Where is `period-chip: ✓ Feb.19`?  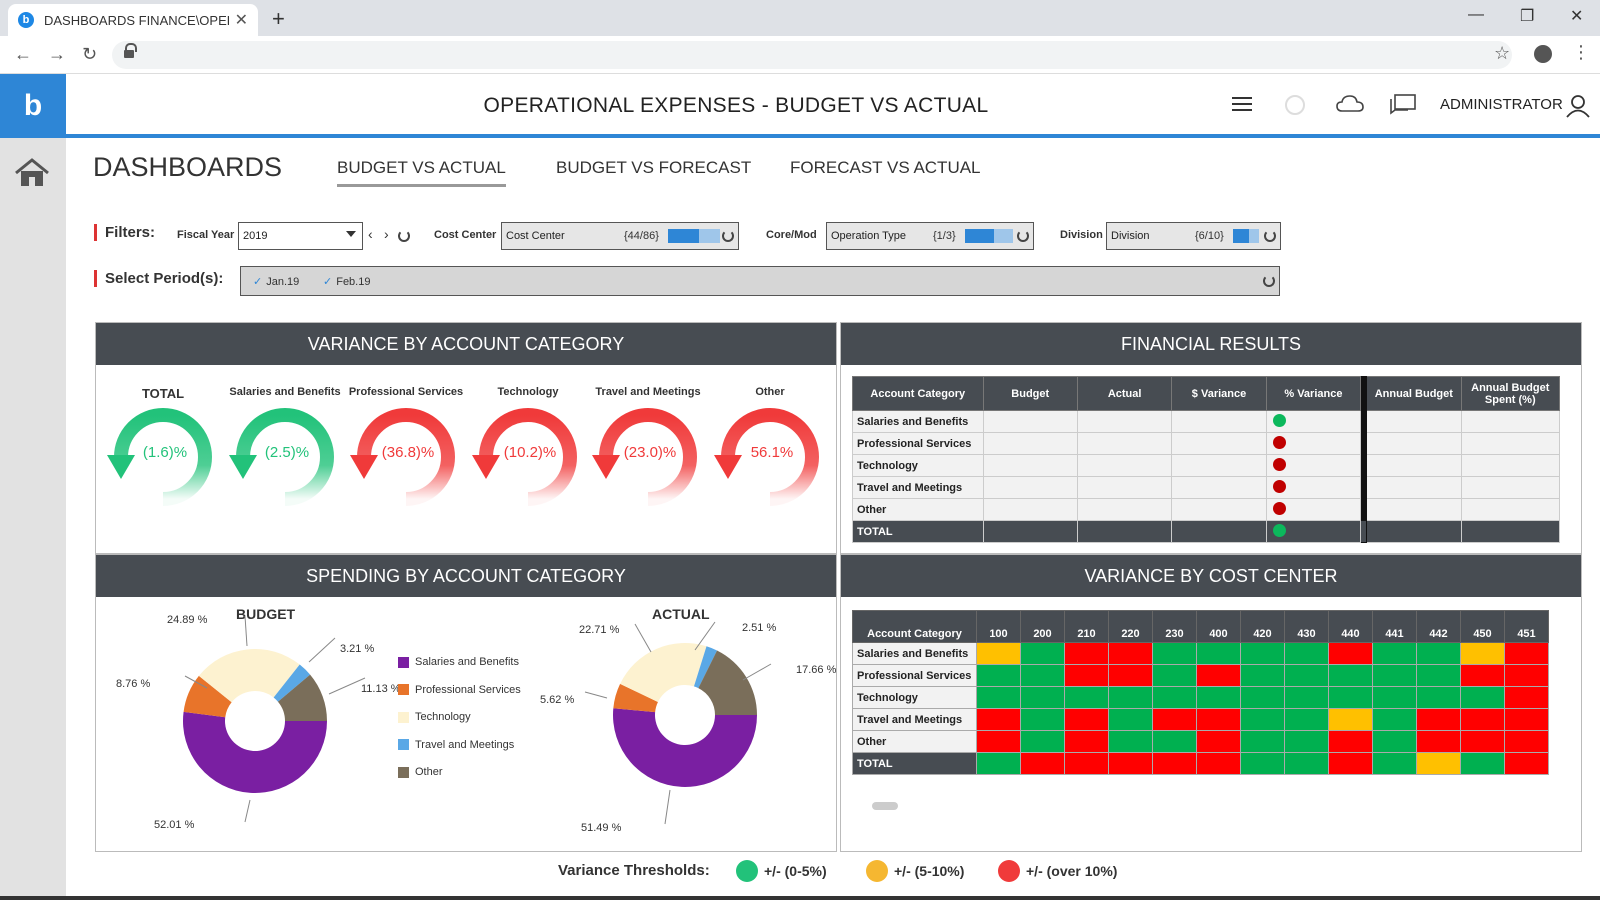 period-chip: ✓ Feb.19 is located at coordinates (347, 282).